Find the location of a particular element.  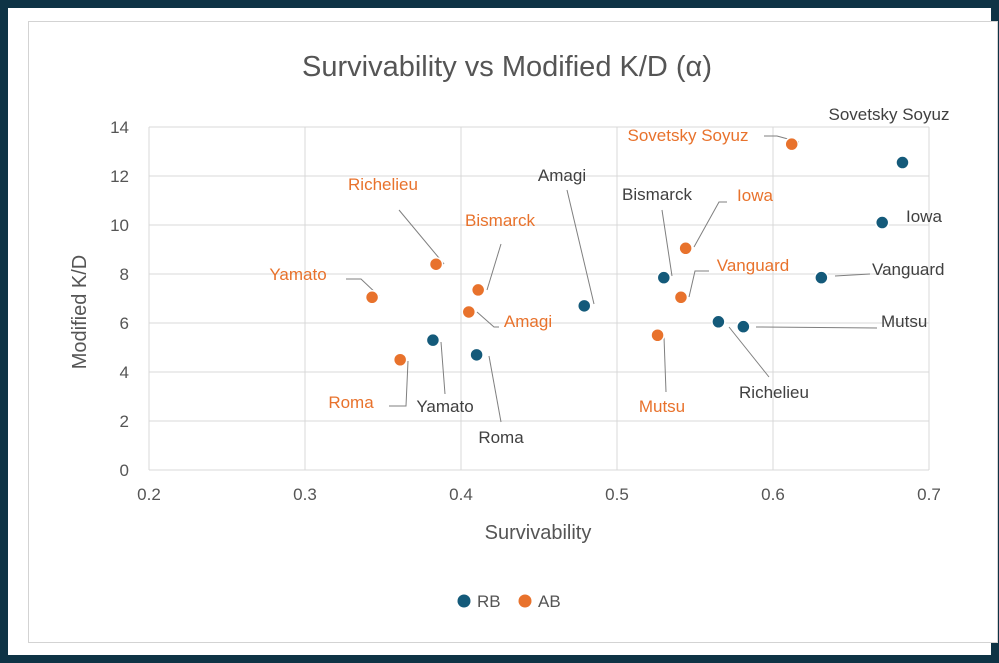

rb-point-mutsu is located at coordinates (743, 326).